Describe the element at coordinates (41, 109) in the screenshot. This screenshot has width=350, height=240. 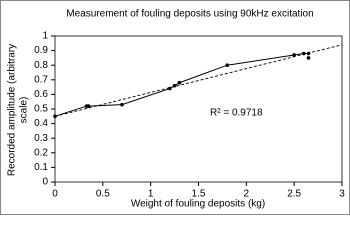
I see `y-tick-label: 0.5` at that location.